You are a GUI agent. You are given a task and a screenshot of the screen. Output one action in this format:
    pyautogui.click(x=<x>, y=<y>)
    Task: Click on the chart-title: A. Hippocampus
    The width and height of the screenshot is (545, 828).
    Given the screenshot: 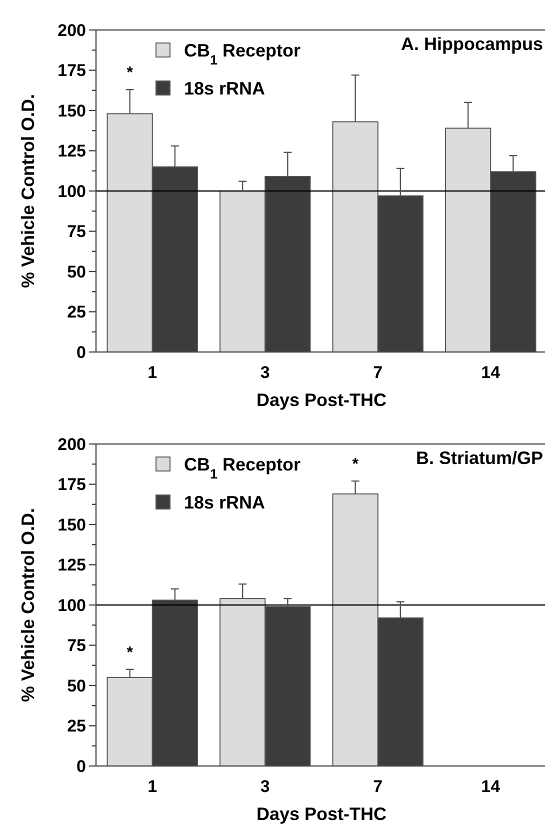 What is the action you would take?
    pyautogui.click(x=471, y=44)
    